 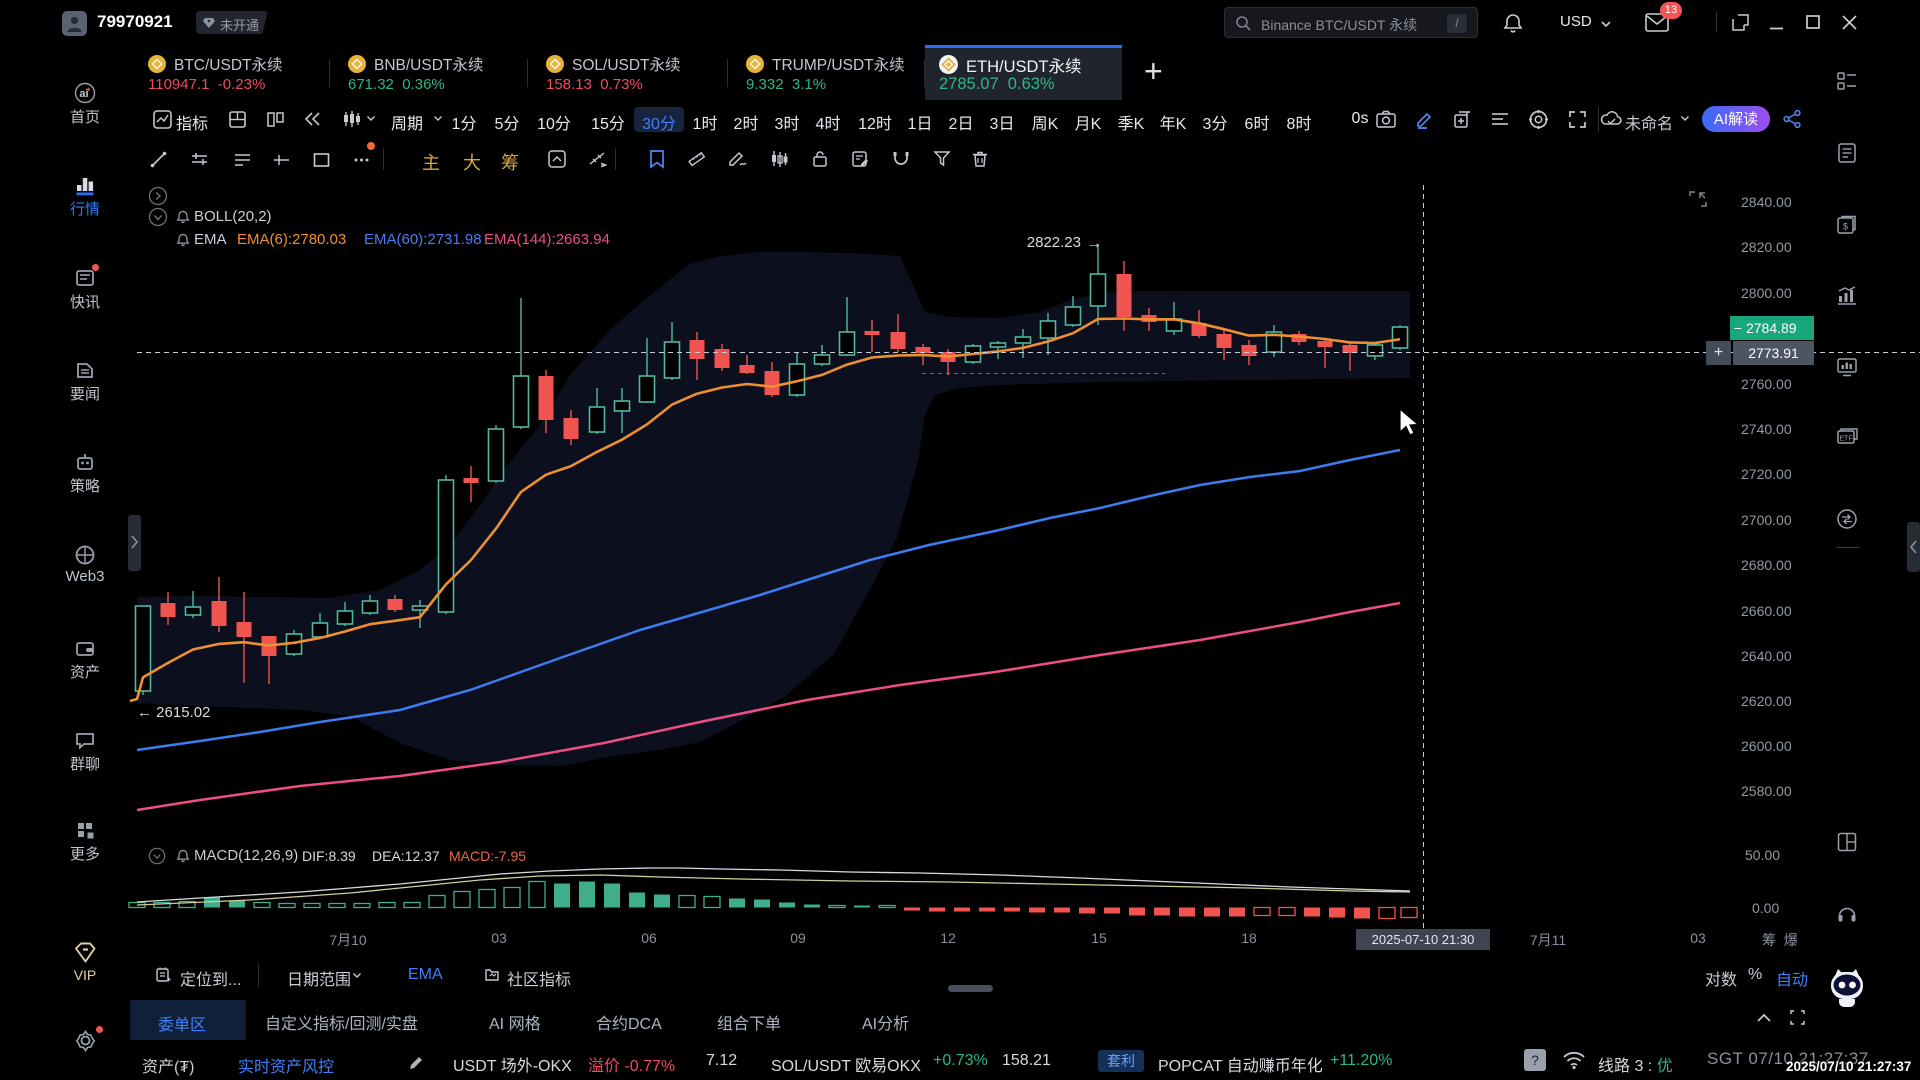 What do you see at coordinates (1054, 242) in the screenshot?
I see `svg-text: 2822.23` at bounding box center [1054, 242].